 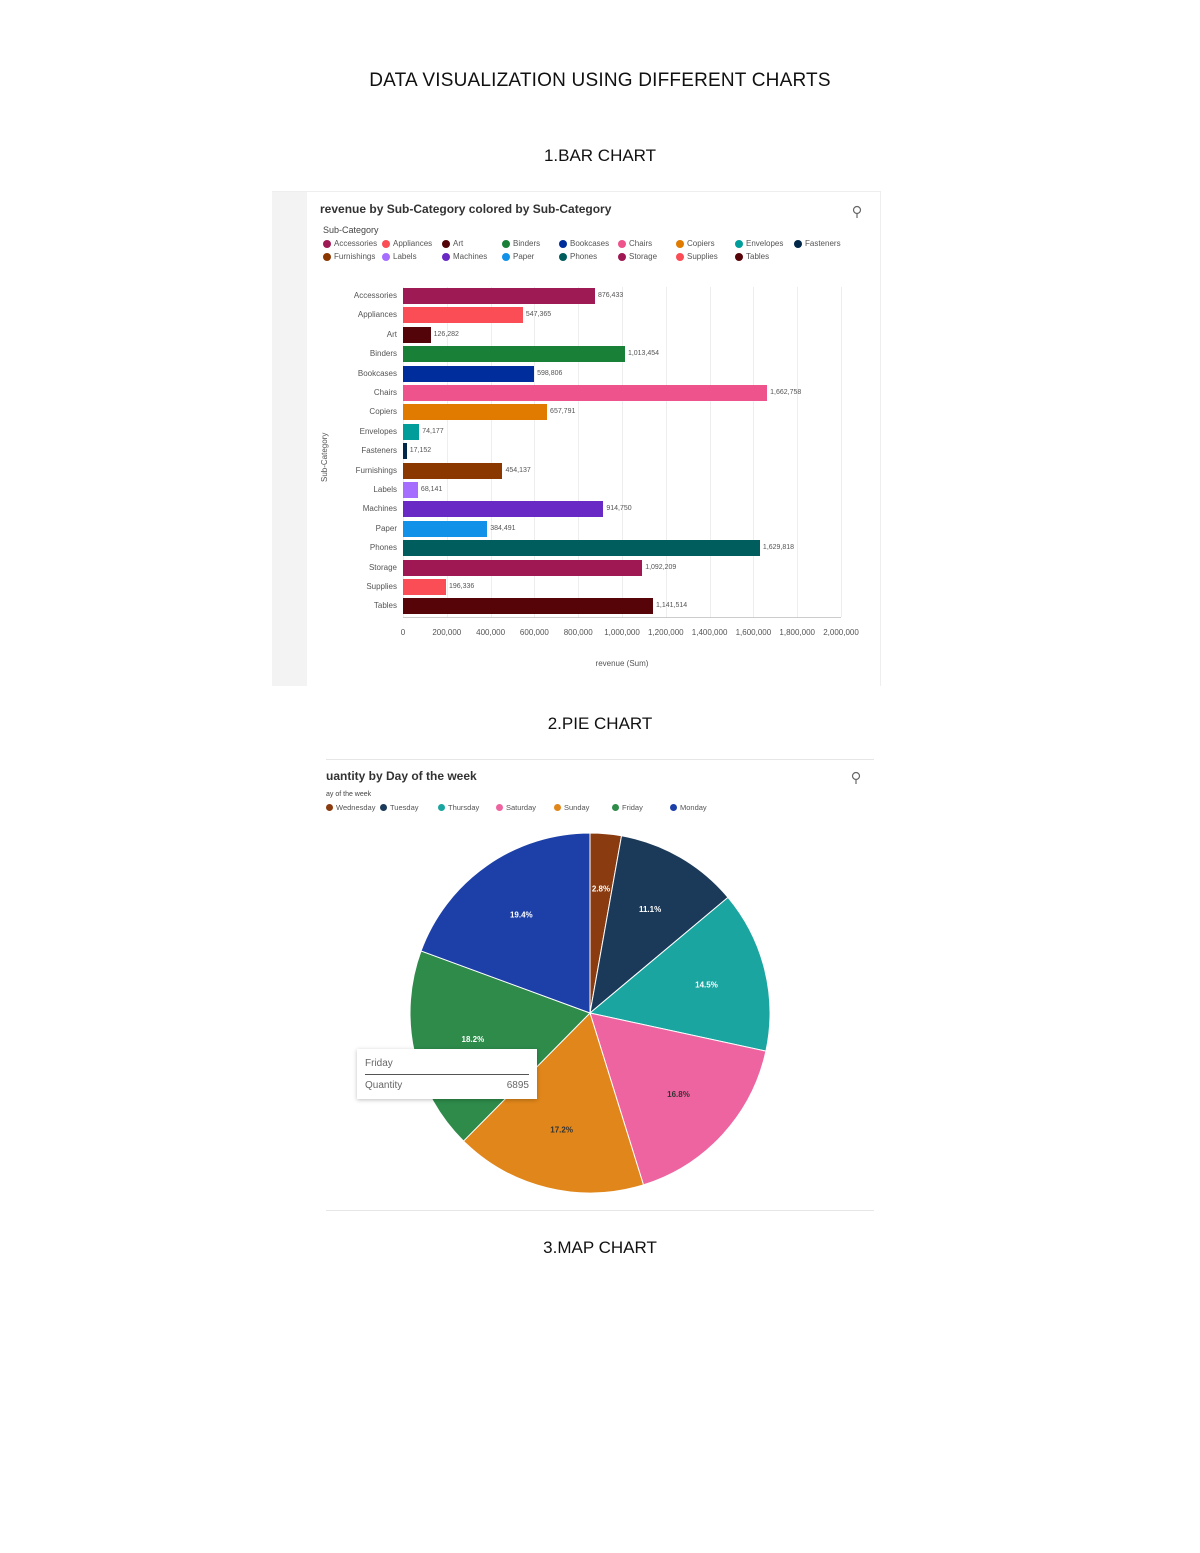 What do you see at coordinates (289, 439) in the screenshot?
I see `panel-gutter` at bounding box center [289, 439].